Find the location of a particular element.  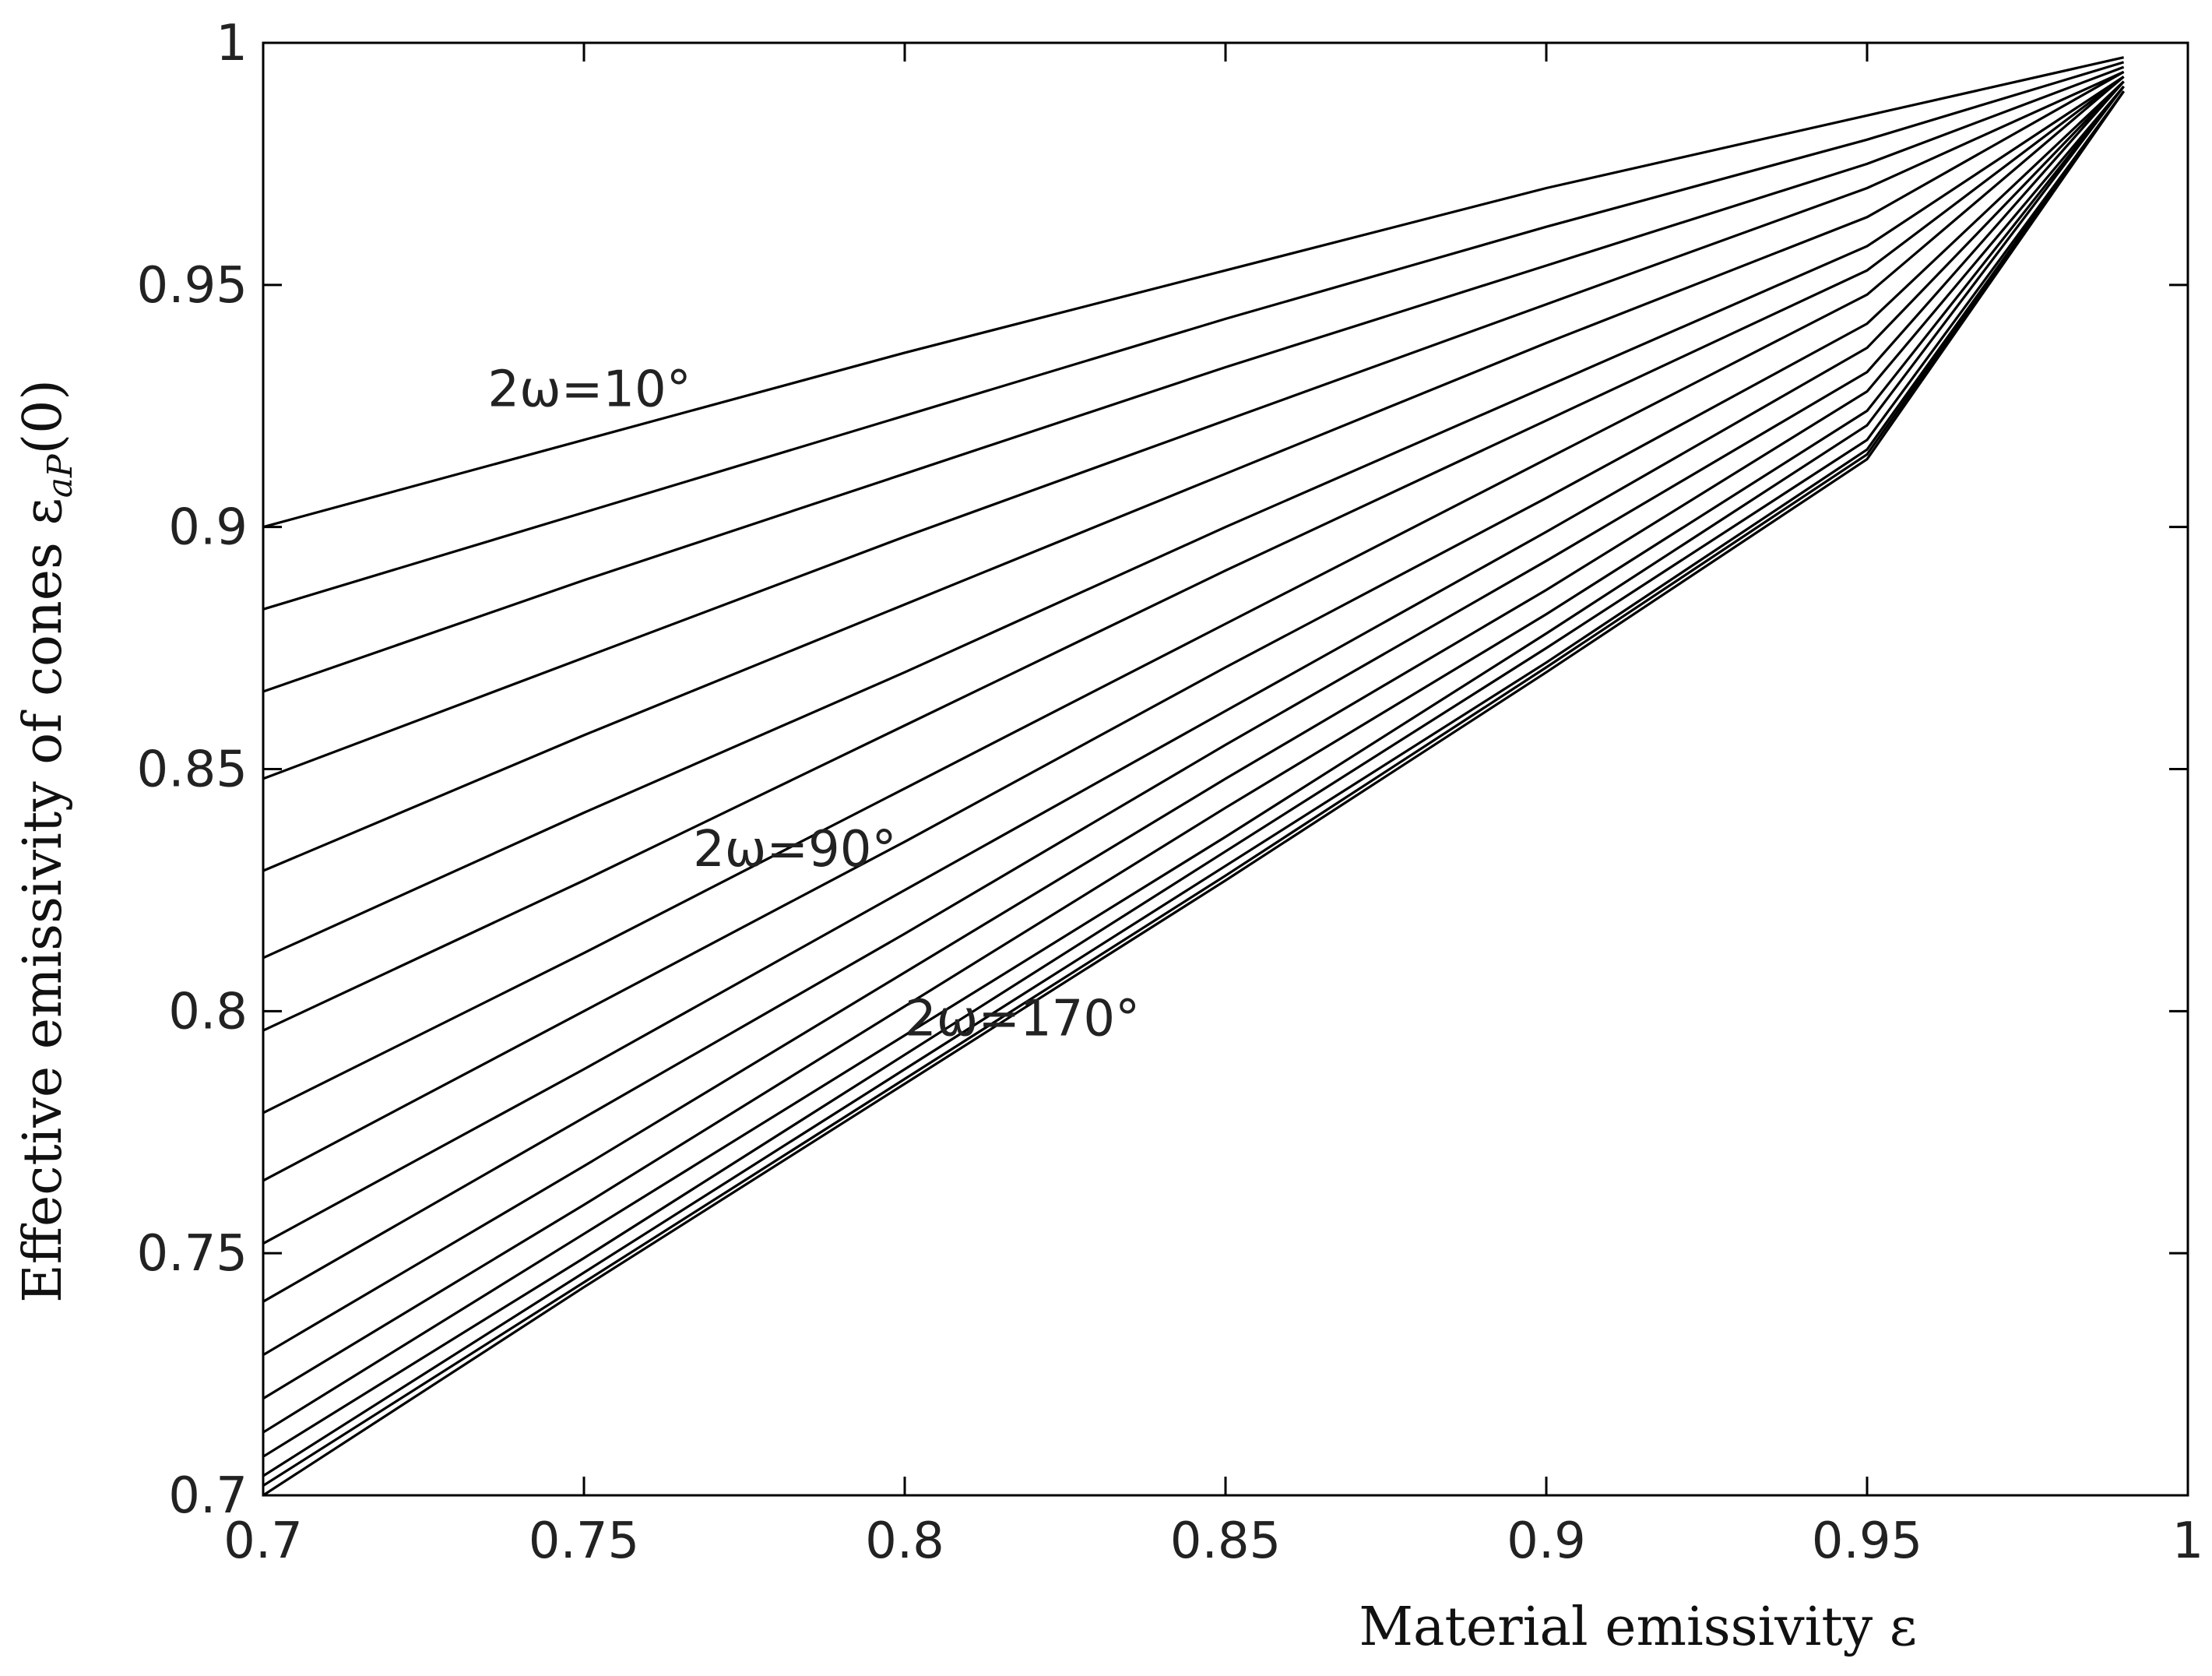

y-axis-title: Effective emissivity of cones εaP(0) is located at coordinates (46, 841).